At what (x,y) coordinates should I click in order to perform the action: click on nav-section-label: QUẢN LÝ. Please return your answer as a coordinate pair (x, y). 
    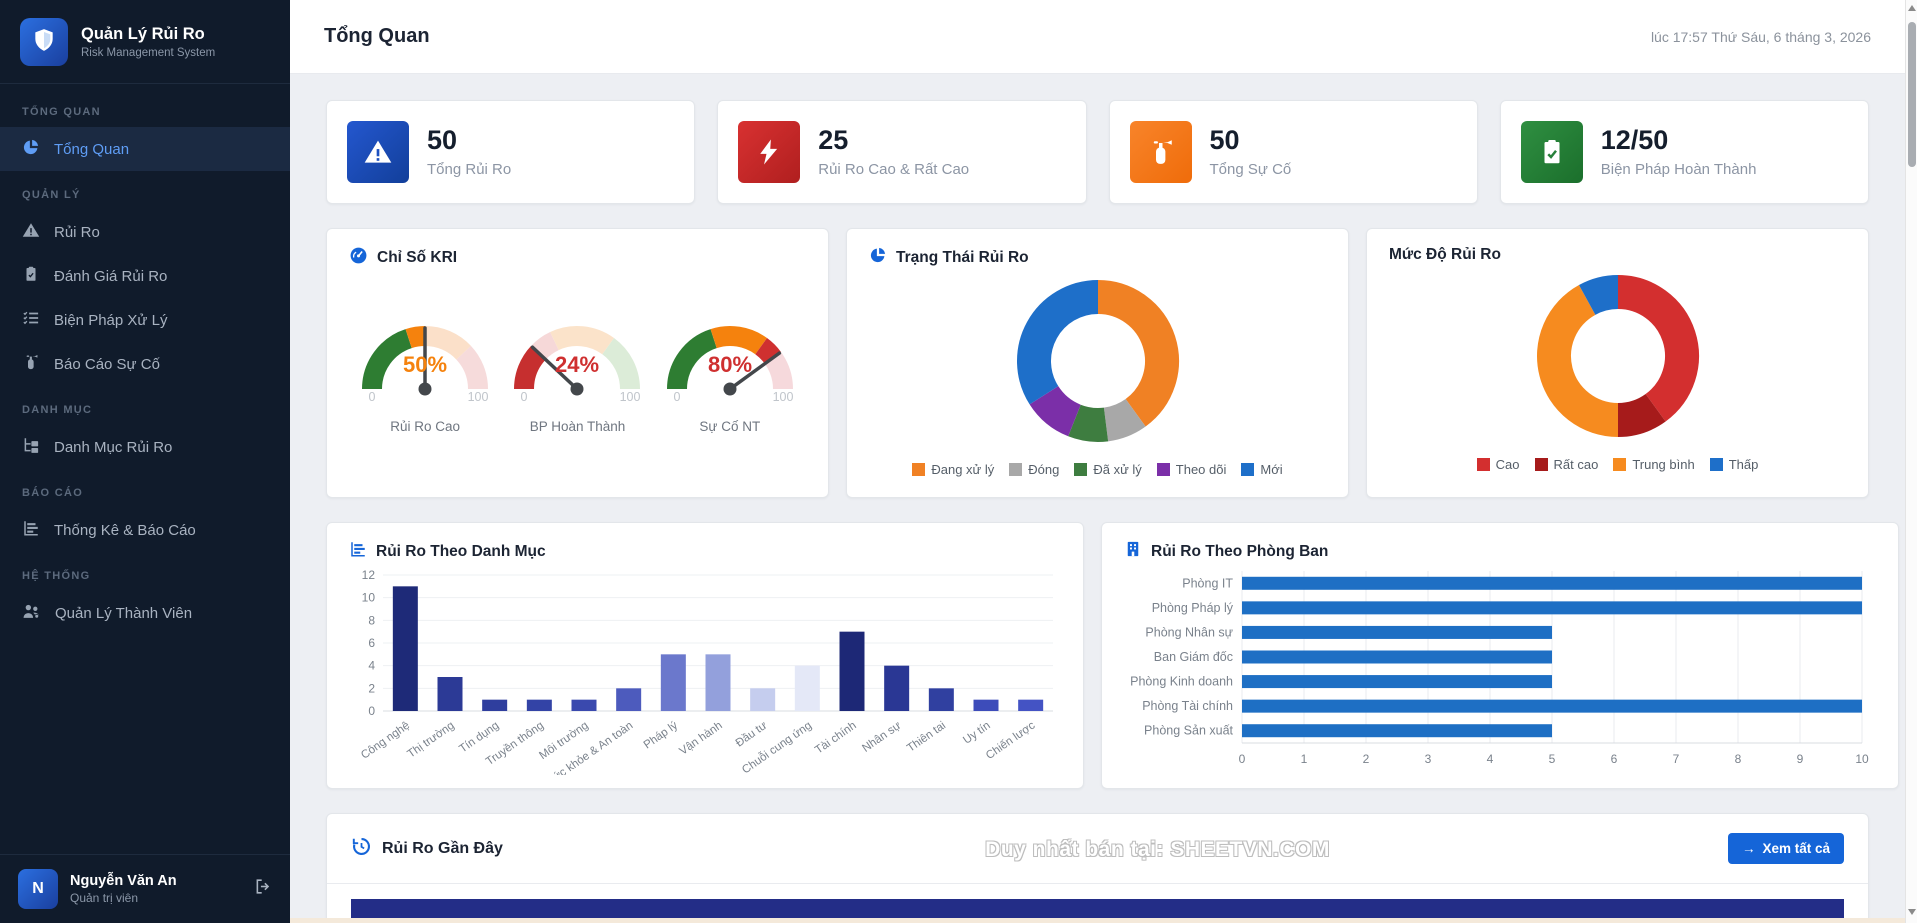
    Looking at the image, I should click on (51, 195).